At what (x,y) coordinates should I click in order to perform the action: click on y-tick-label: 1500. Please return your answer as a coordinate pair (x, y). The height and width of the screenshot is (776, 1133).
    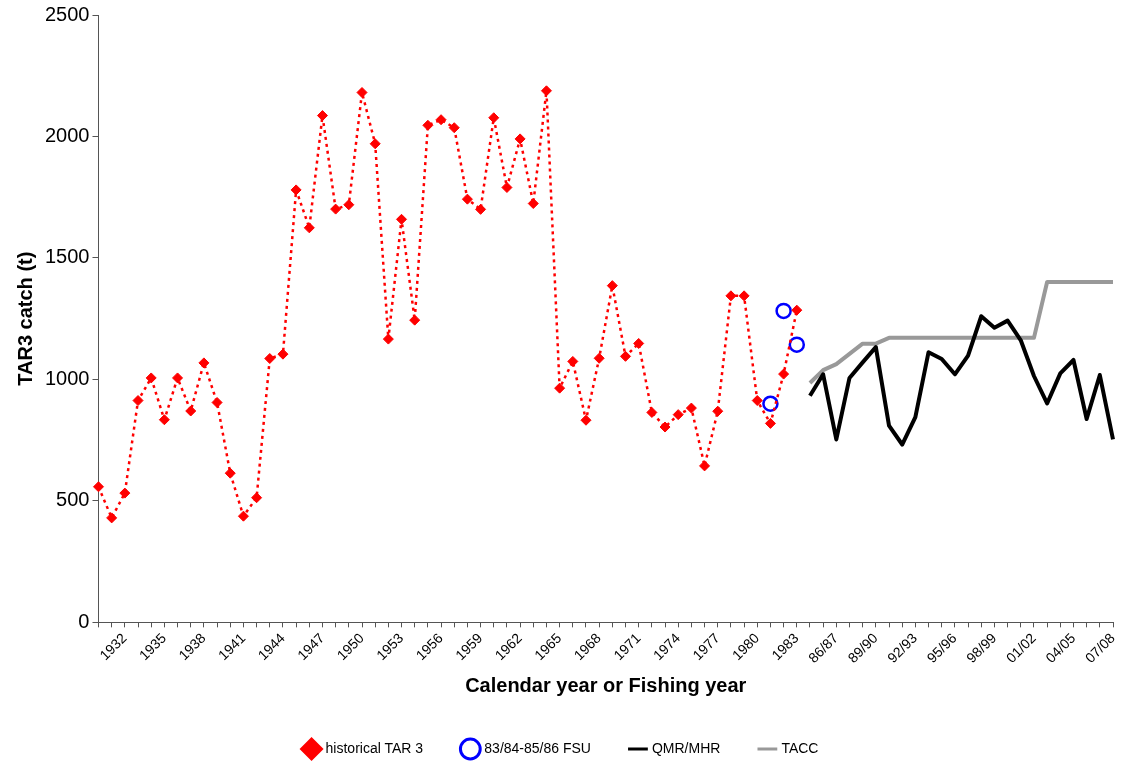
    Looking at the image, I should click on (67, 256).